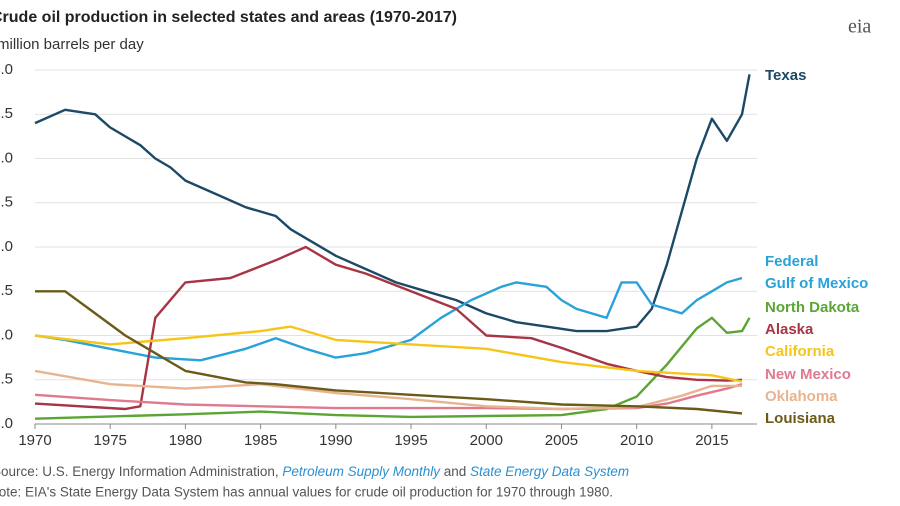 Image resolution: width=900 pixels, height=506 pixels. I want to click on y-tick-label: 4.0, so click(6, 69).